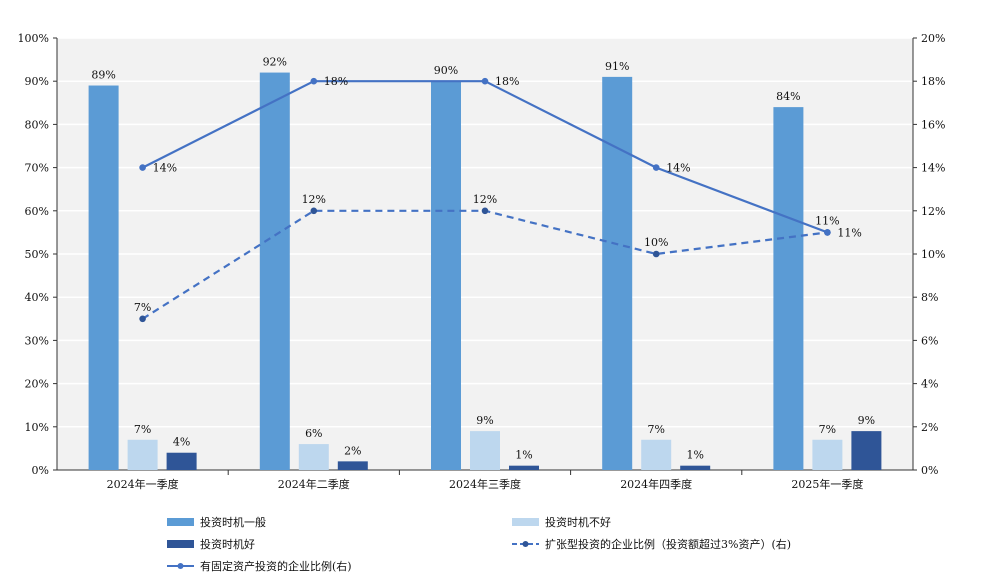 The height and width of the screenshot is (586, 983). Describe the element at coordinates (929, 340) in the screenshot. I see `y-right-tick-label: 6%` at that location.